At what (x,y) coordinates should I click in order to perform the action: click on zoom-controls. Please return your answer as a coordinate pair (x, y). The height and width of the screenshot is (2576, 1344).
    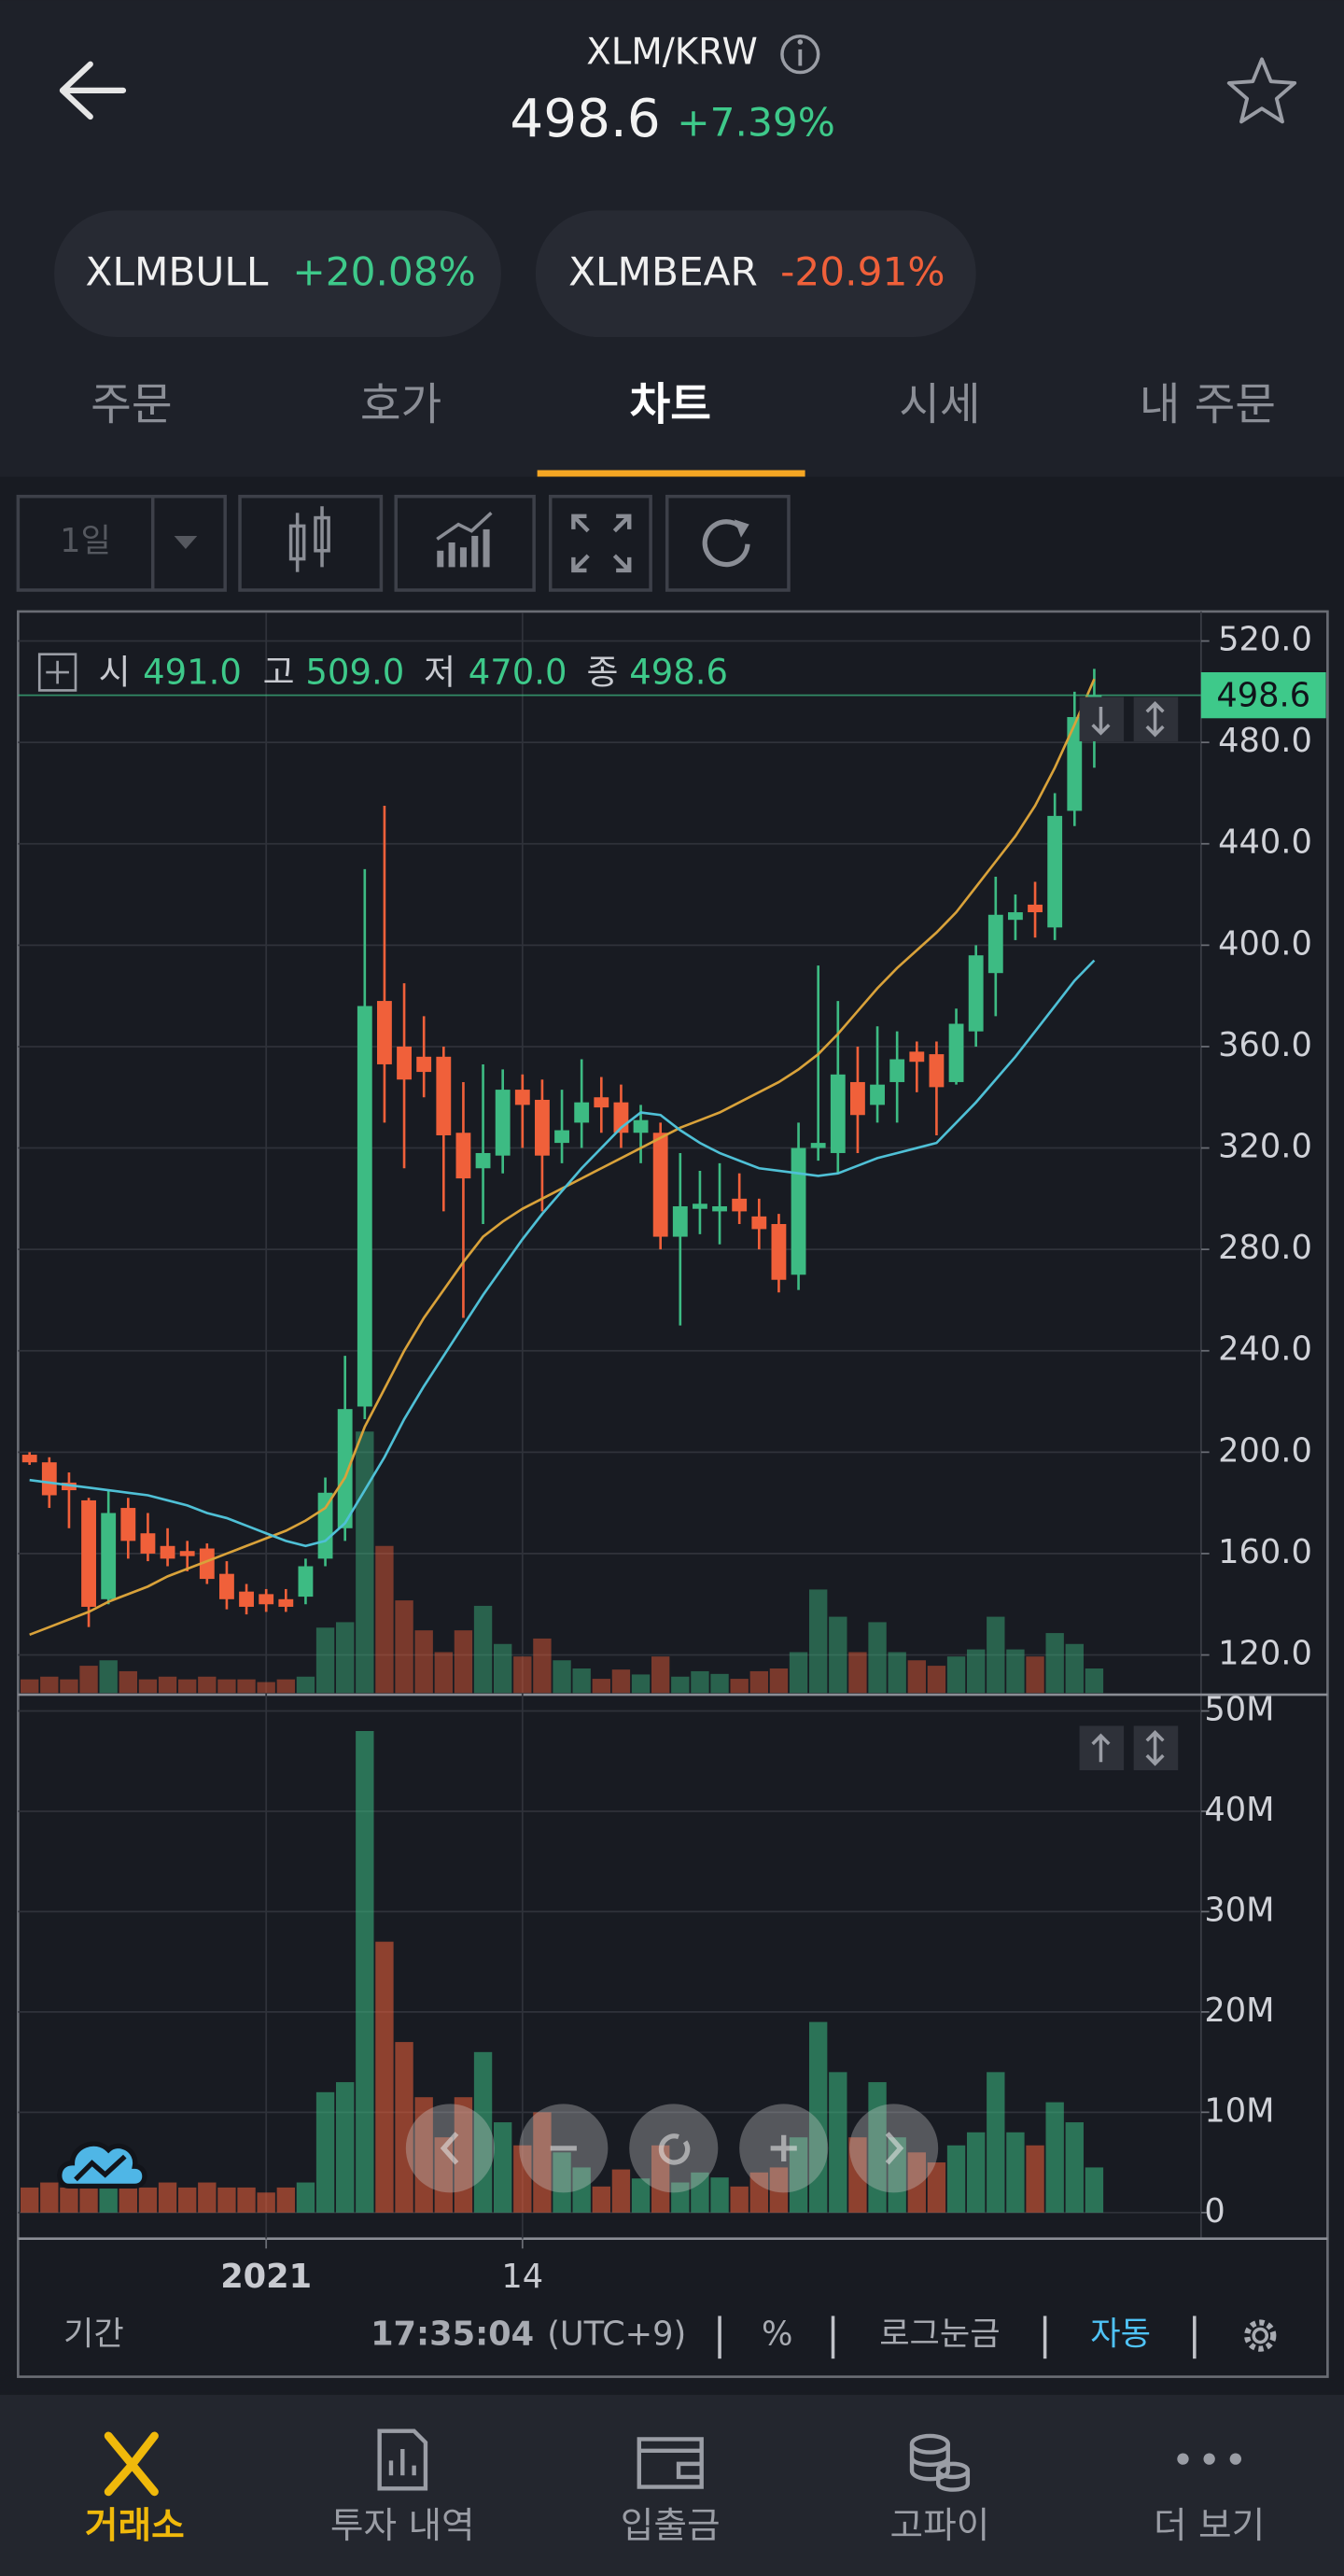
    Looking at the image, I should click on (672, 2148).